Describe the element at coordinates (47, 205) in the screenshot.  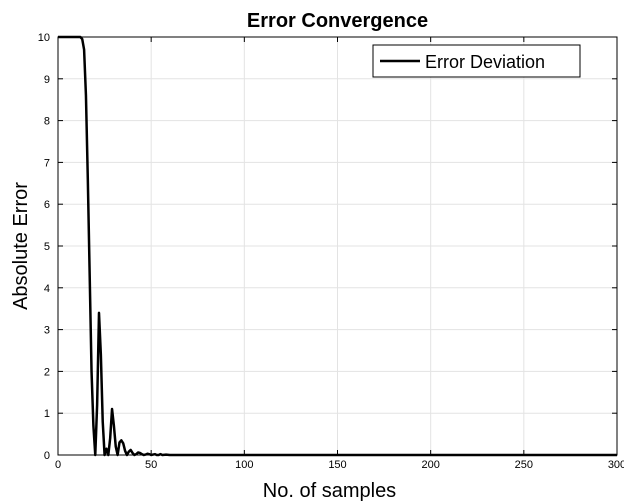
I see `y-tick-label: 6` at that location.